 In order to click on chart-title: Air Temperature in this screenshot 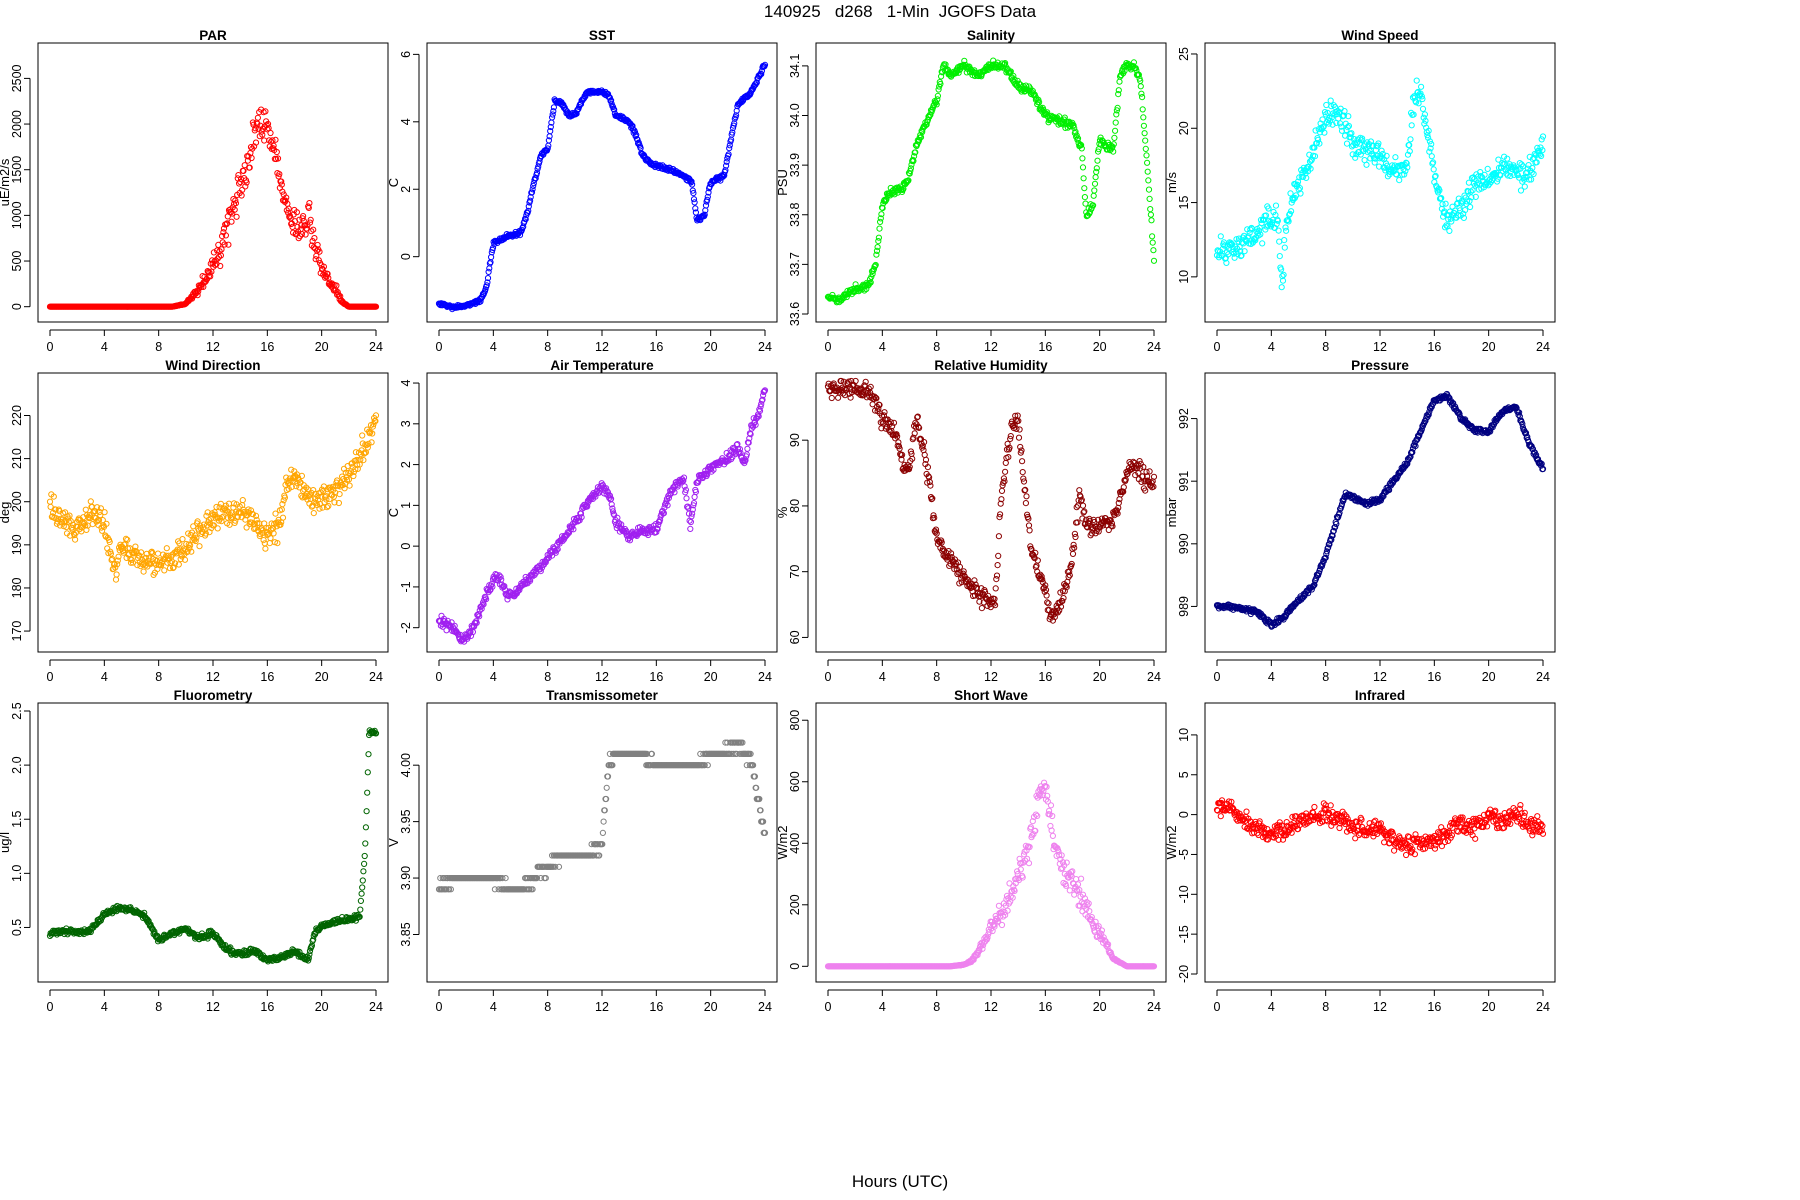, I will do `click(602, 365)`.